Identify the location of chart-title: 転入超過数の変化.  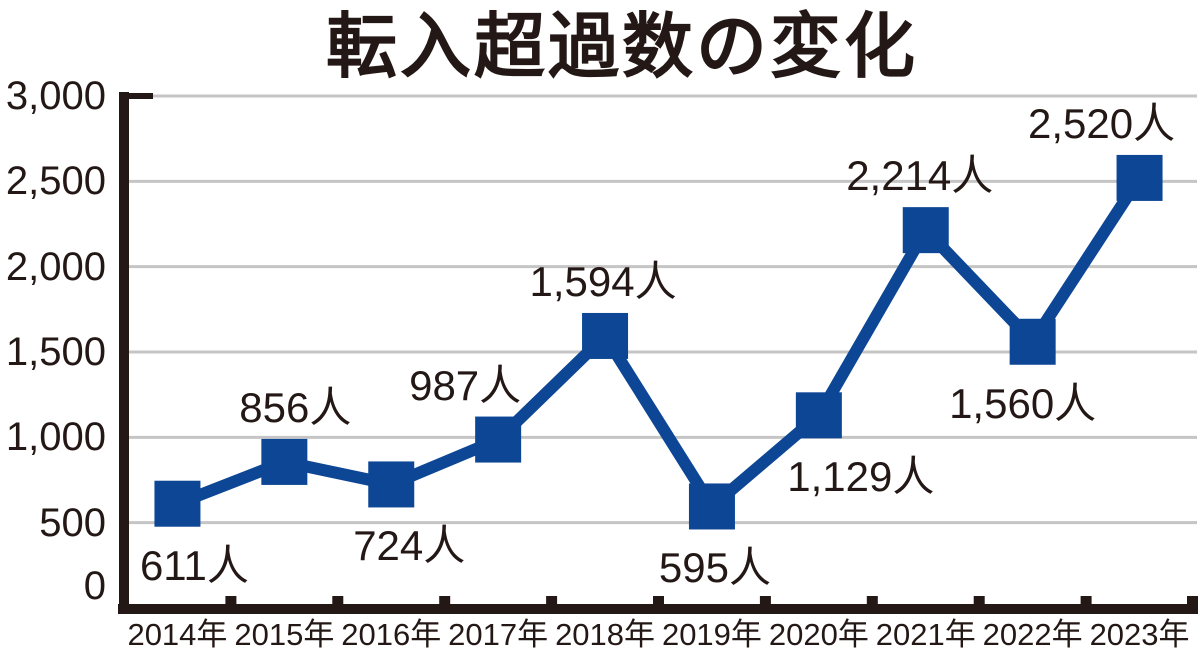
(622, 47).